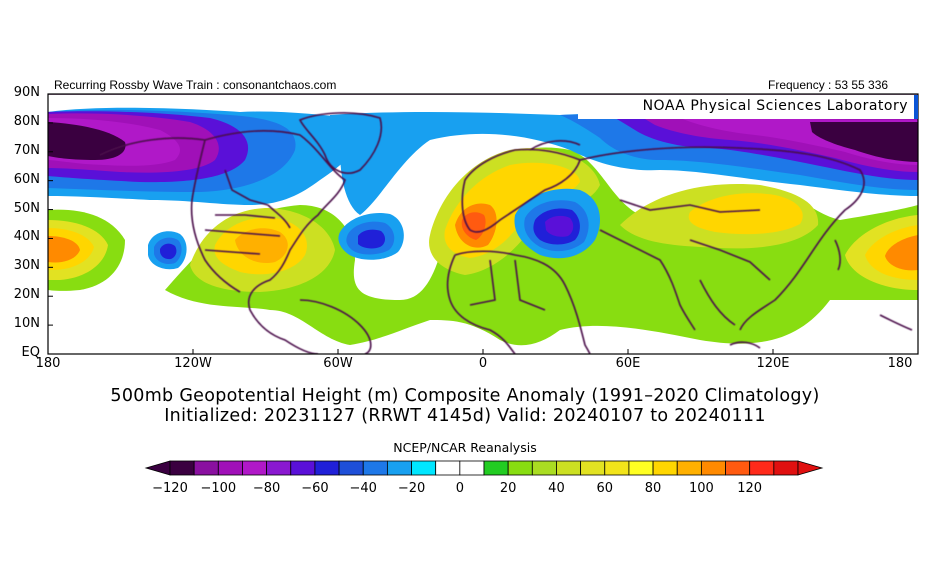  I want to click on colorbar-tick-label: −60, so click(315, 488).